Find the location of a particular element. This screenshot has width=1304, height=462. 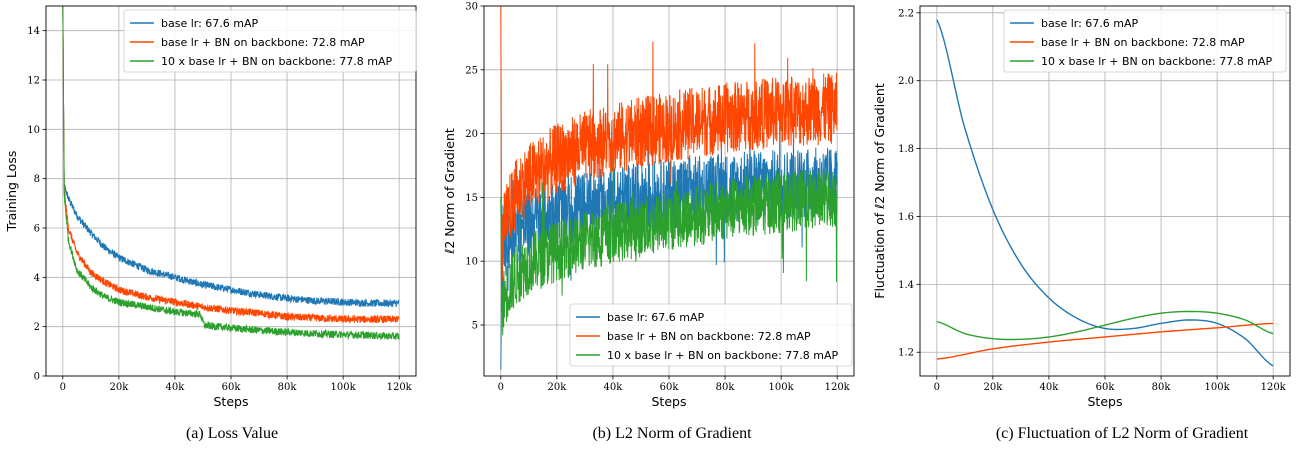

y-tick-label: 4 is located at coordinates (37, 278).